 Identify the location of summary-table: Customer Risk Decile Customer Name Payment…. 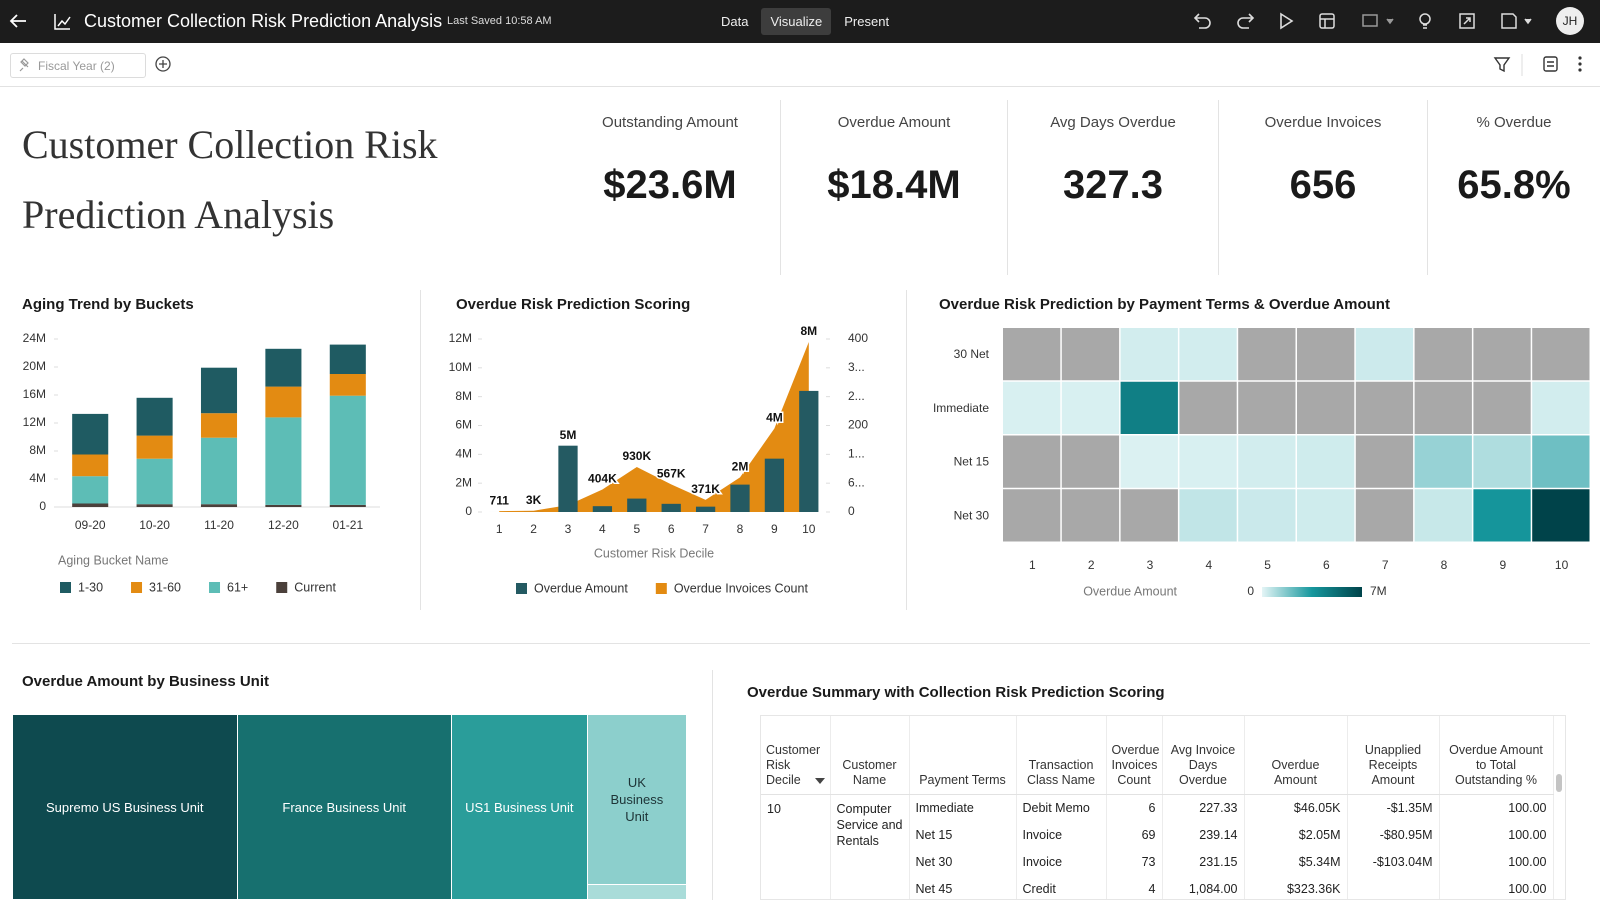
(1163, 807).